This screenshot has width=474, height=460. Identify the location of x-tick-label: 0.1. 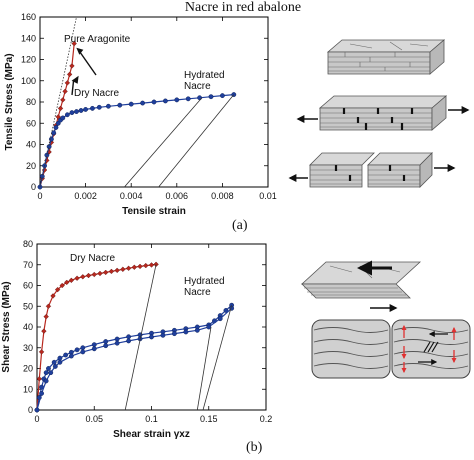
(151, 419).